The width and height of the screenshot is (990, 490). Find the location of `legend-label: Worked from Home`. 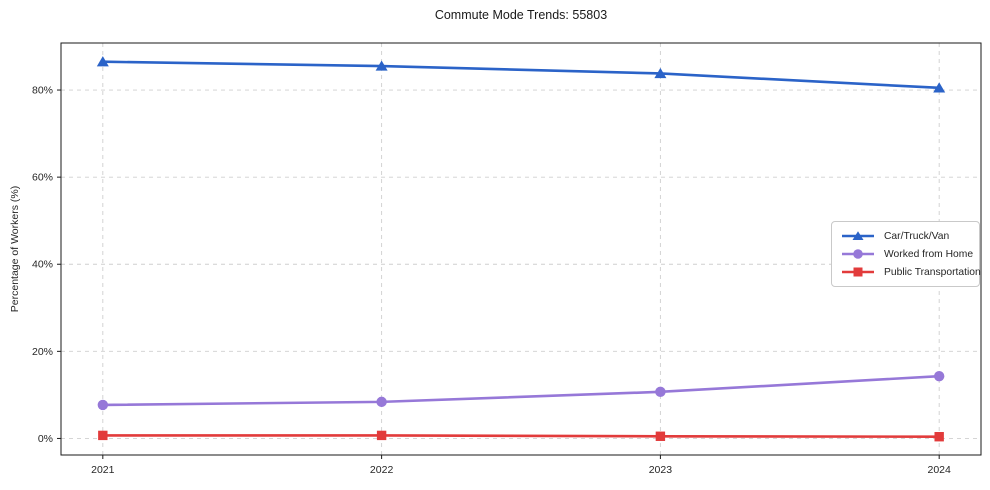

legend-label: Worked from Home is located at coordinates (929, 254).